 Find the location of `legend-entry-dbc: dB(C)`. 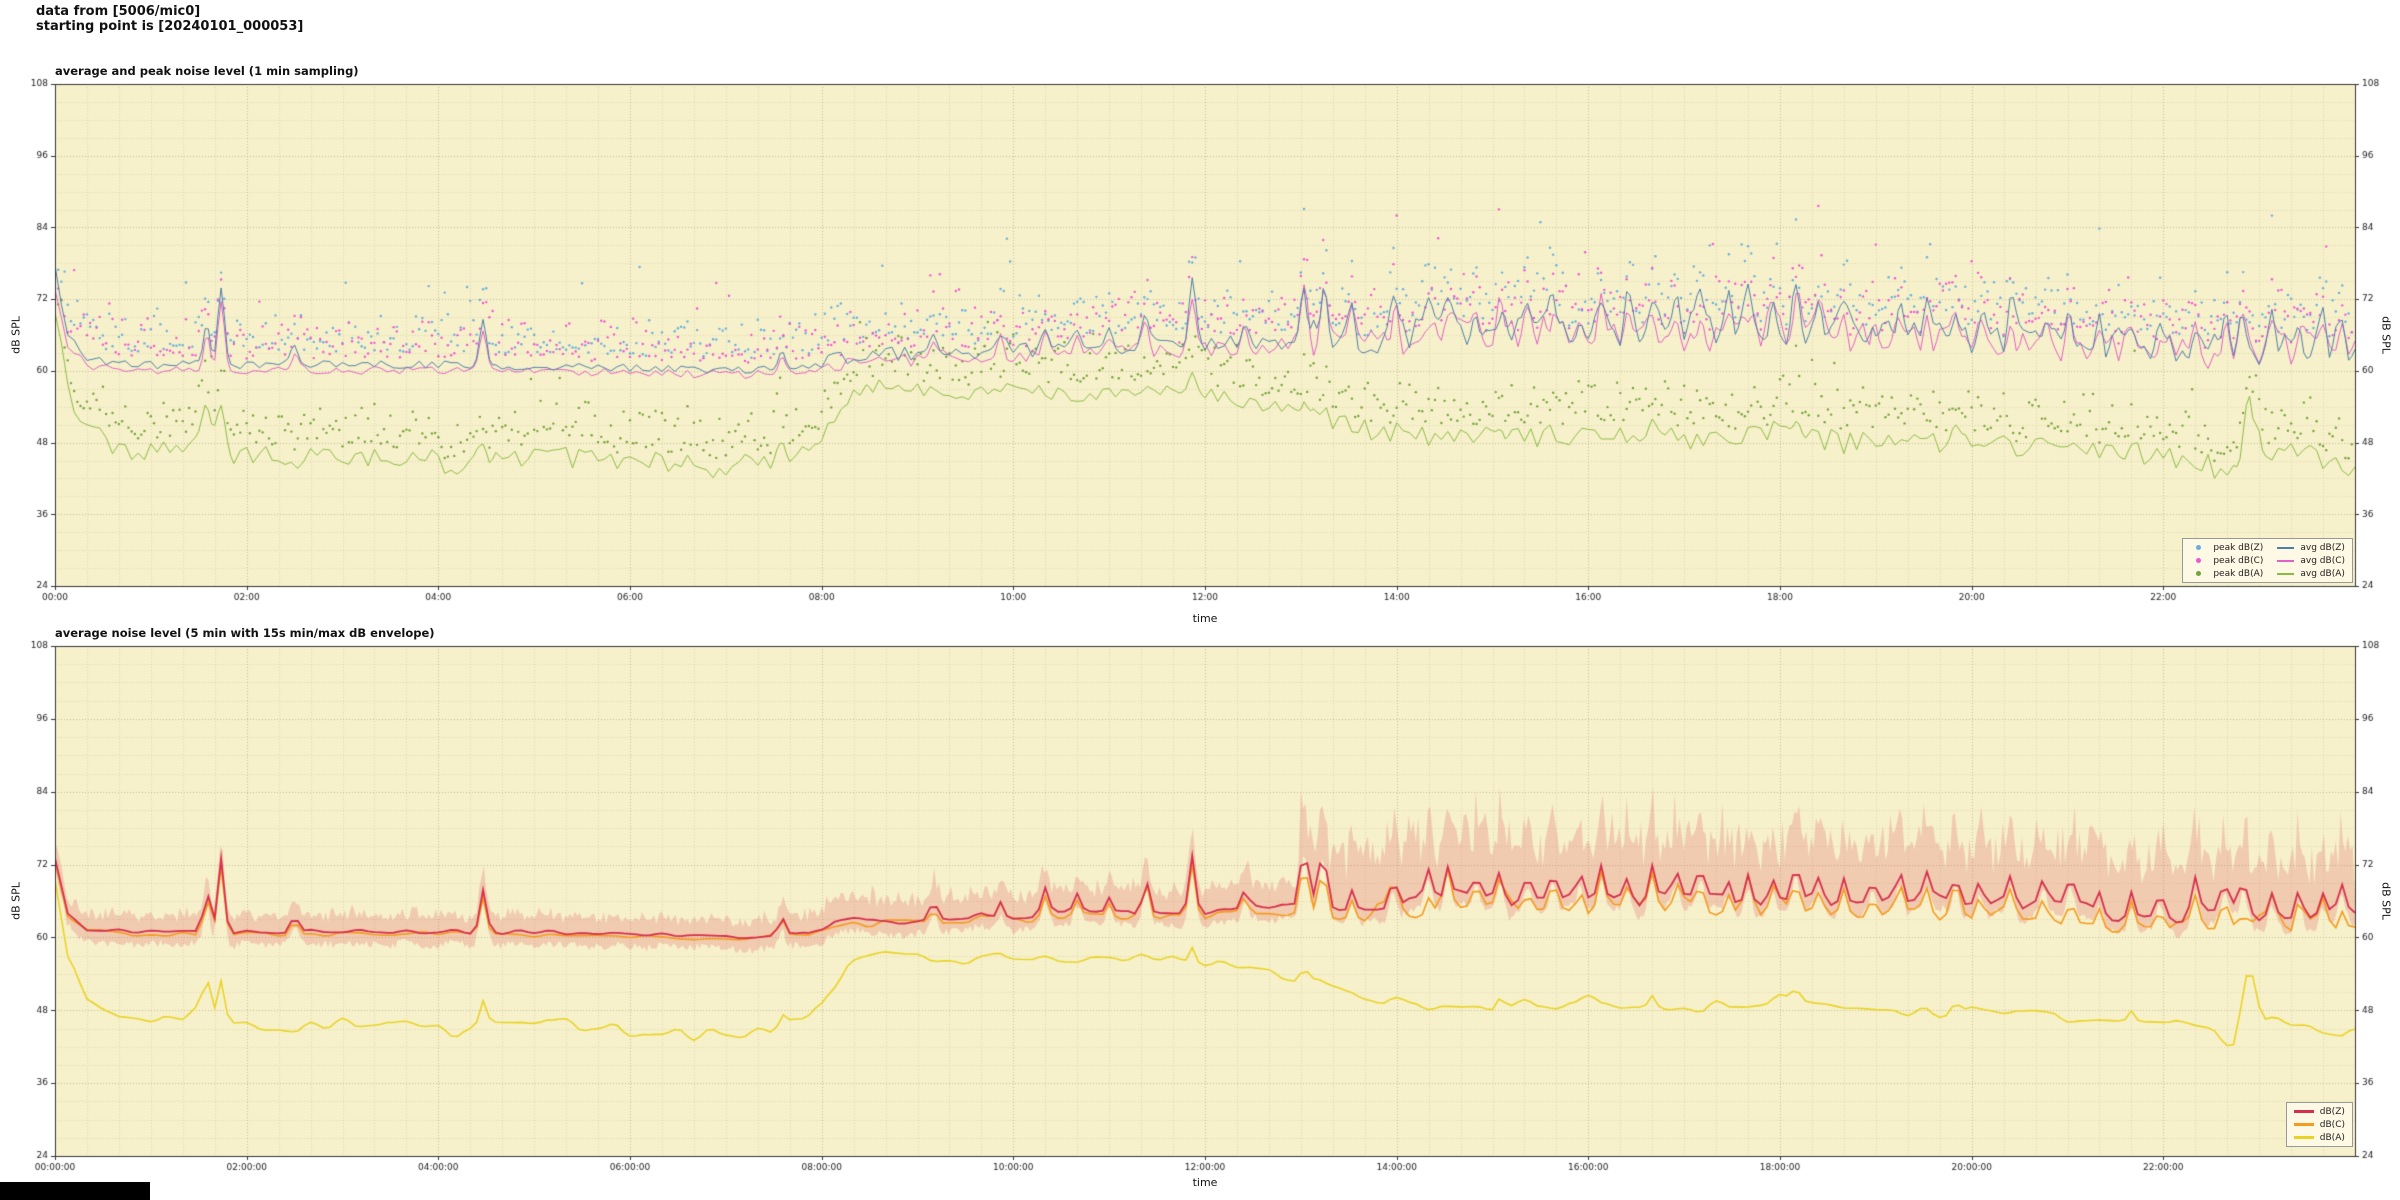

legend-entry-dbc: dB(C) is located at coordinates (2319, 1124).